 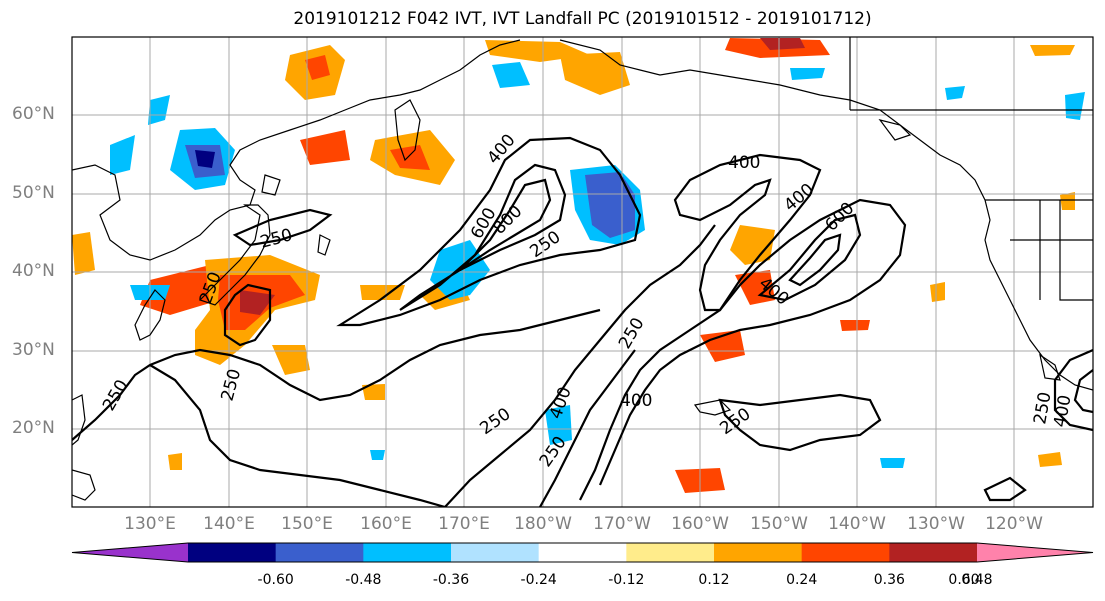 What do you see at coordinates (33, 193) in the screenshot?
I see `lat-label: 50°N` at bounding box center [33, 193].